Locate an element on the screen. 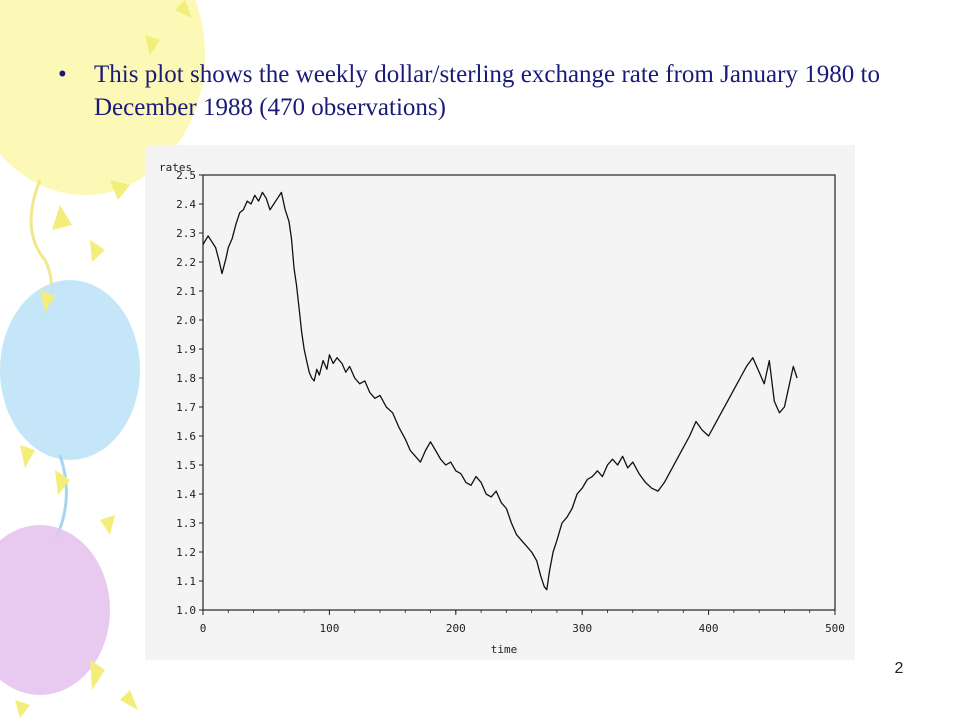  y-tick-label: 1.4 is located at coordinates (186, 494).